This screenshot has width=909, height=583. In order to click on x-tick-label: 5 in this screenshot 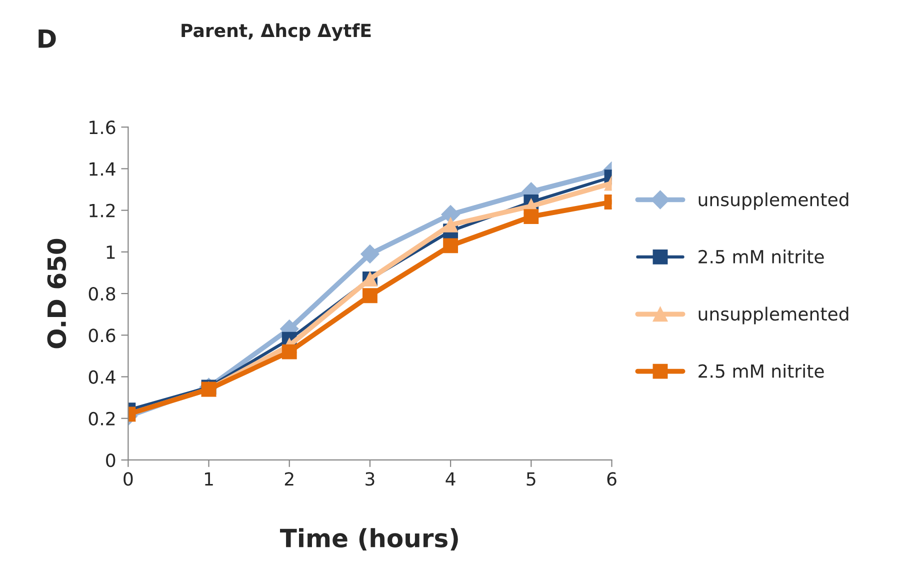, I will do `click(531, 479)`.